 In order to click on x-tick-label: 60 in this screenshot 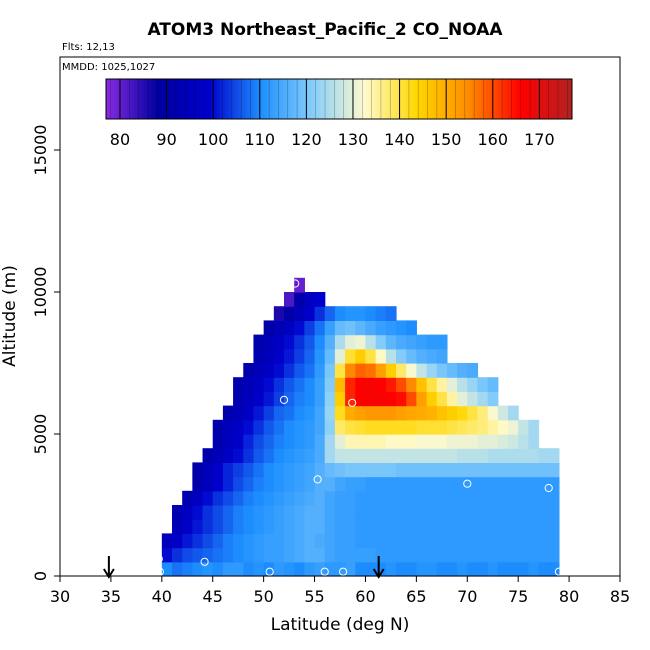, I will do `click(365, 596)`.